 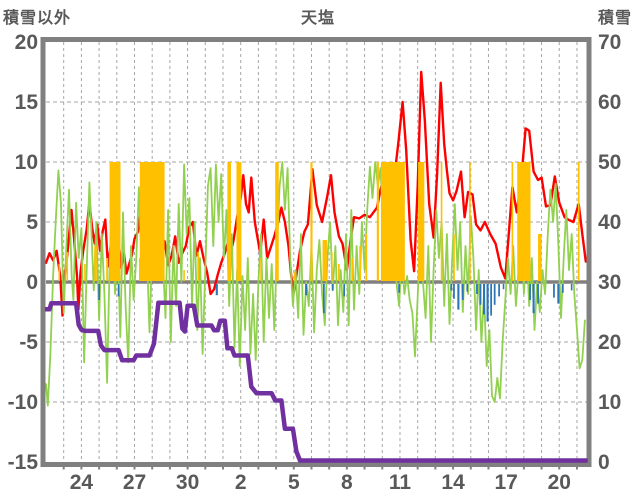 I want to click on right-axis-tick: 70, so click(x=609, y=42).